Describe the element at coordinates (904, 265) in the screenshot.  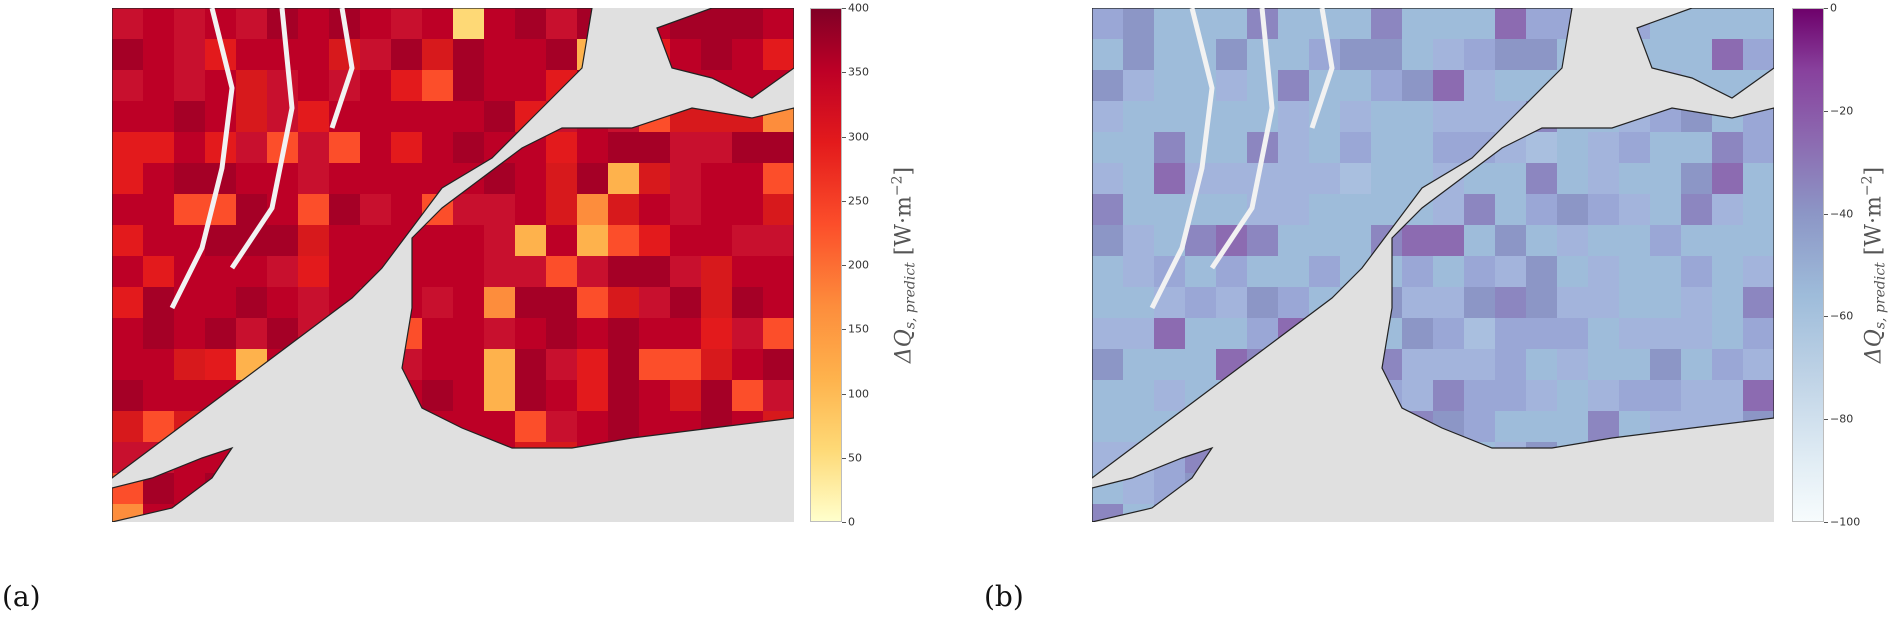
I see `colorbar-title-a: ΔQs, predict [W·m−2]` at that location.